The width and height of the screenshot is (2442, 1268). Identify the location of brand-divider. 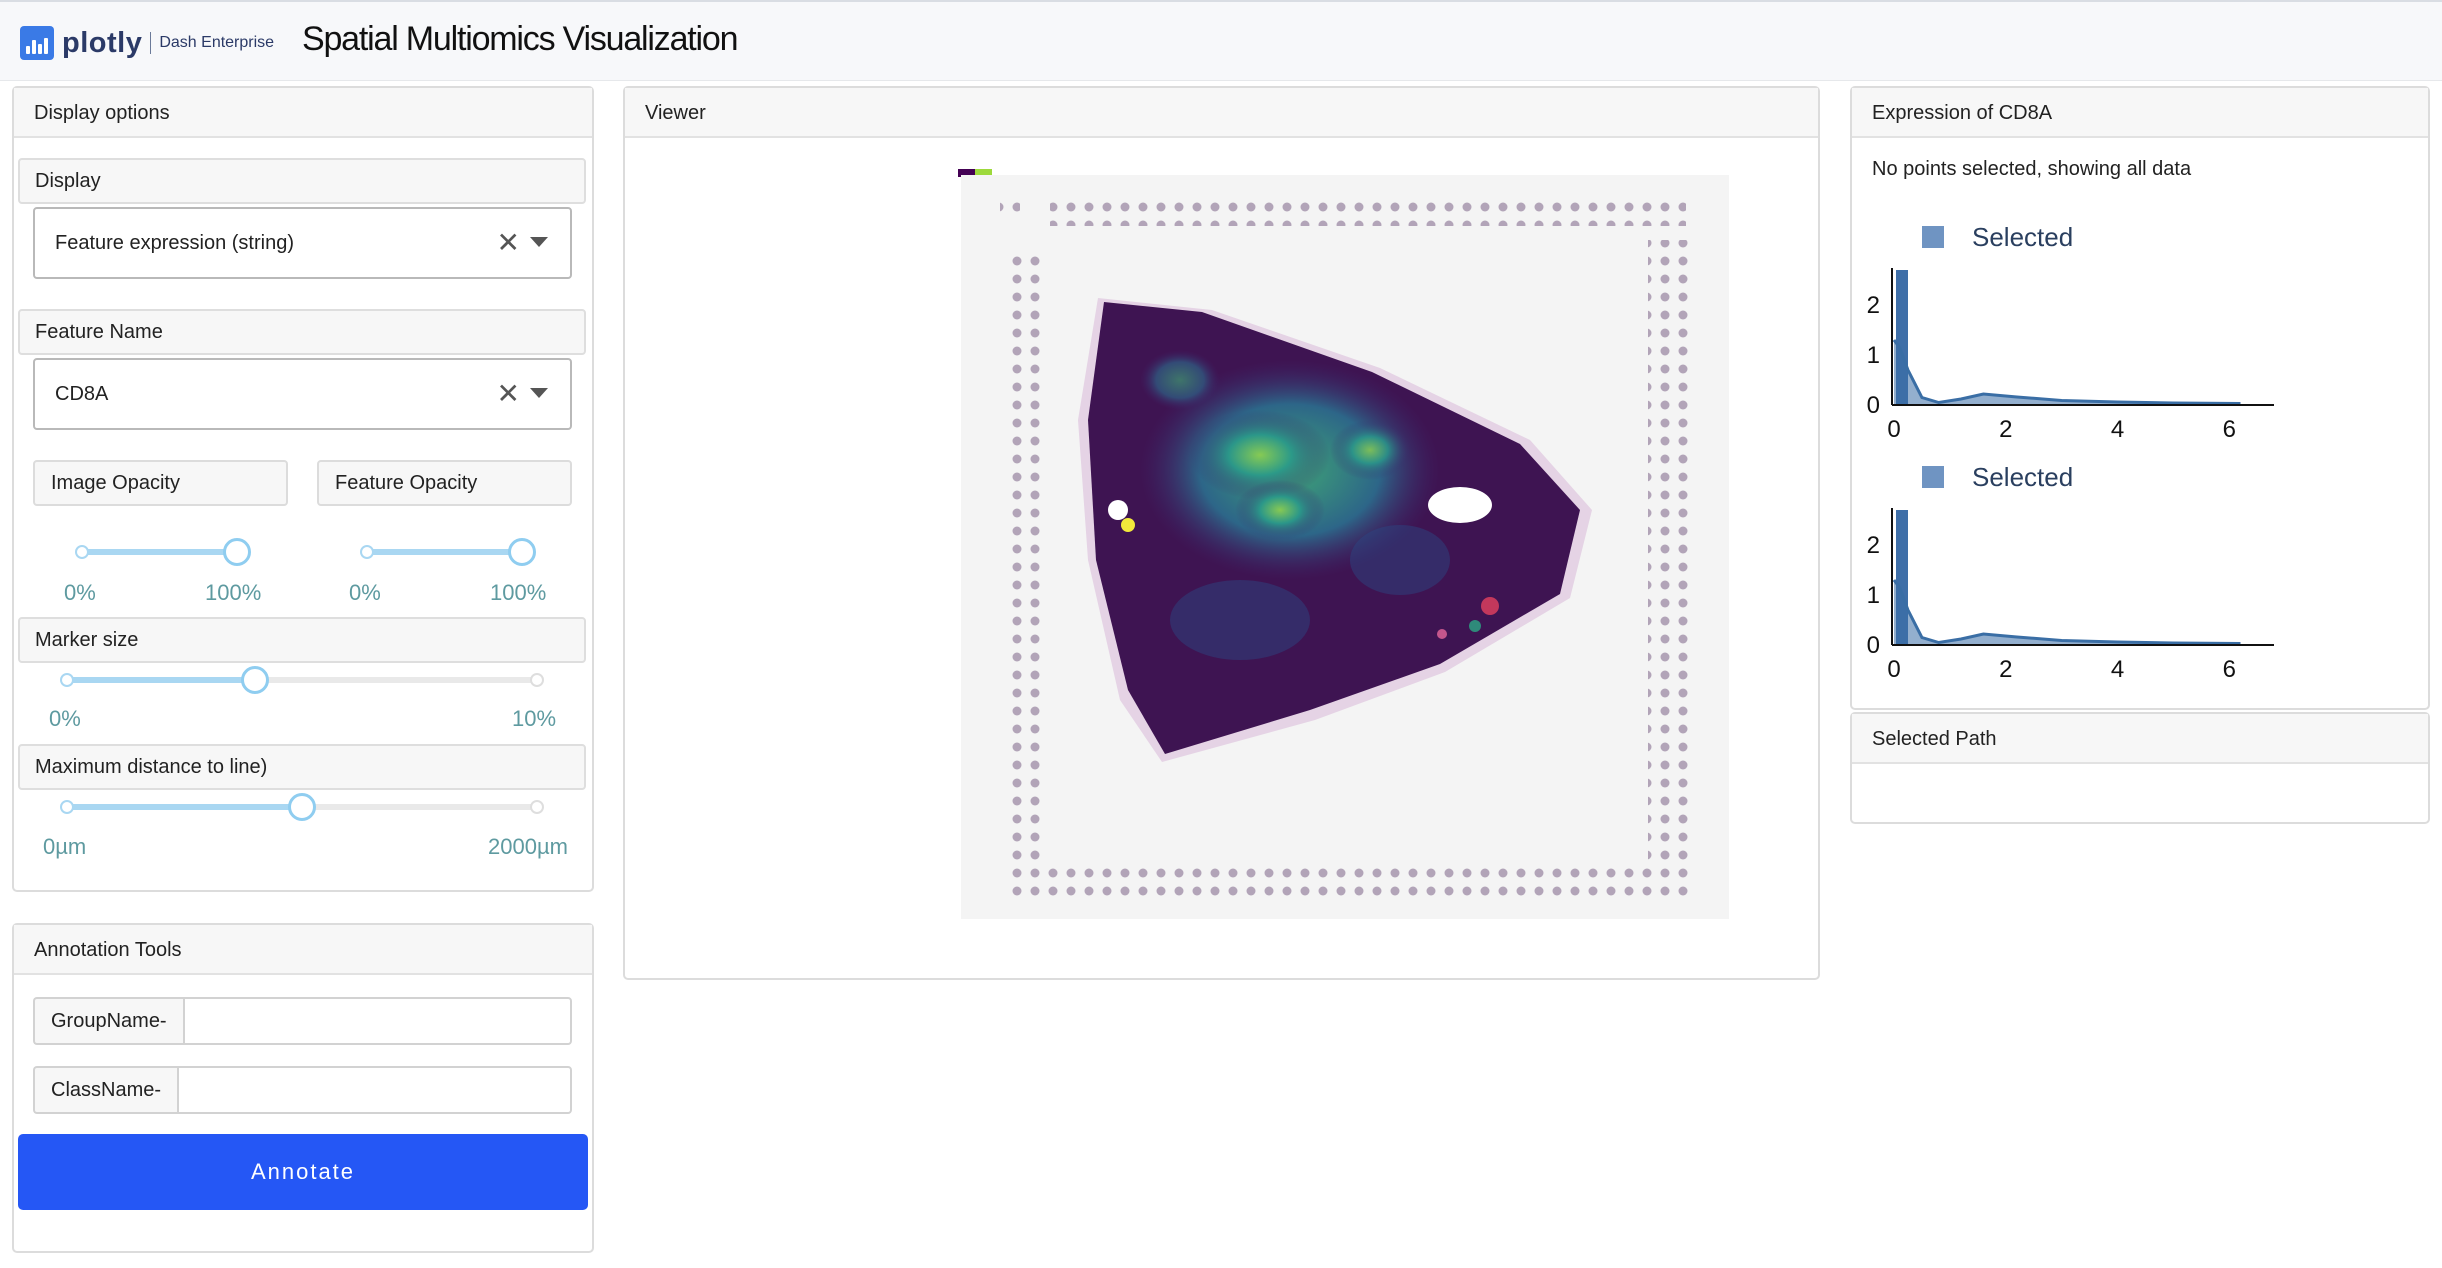
(151, 43).